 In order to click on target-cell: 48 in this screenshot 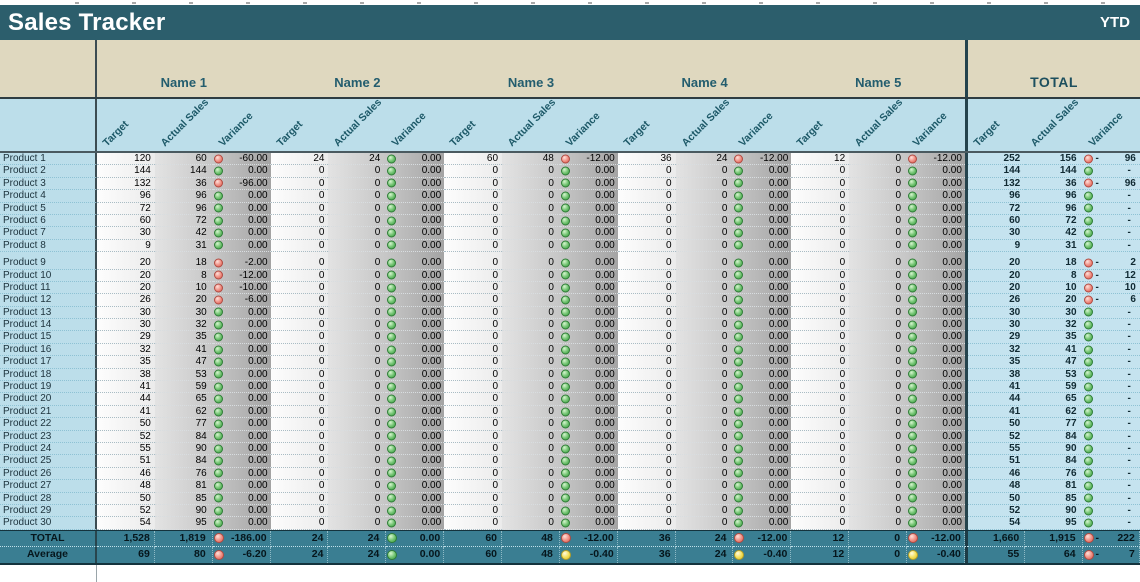, I will do `click(126, 486)`.